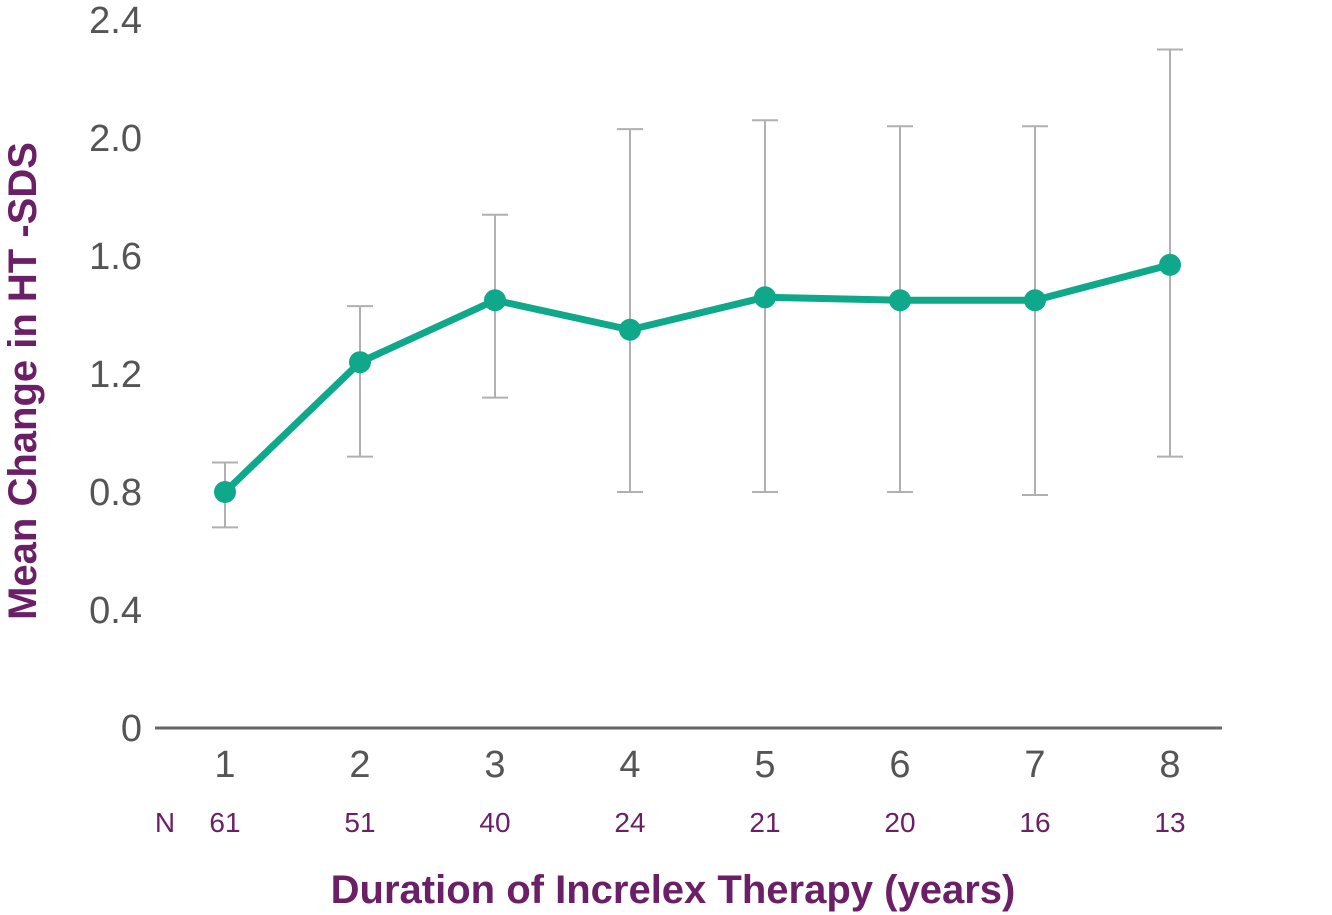 The image size is (1332, 915). I want to click on n-value: 20, so click(899, 822).